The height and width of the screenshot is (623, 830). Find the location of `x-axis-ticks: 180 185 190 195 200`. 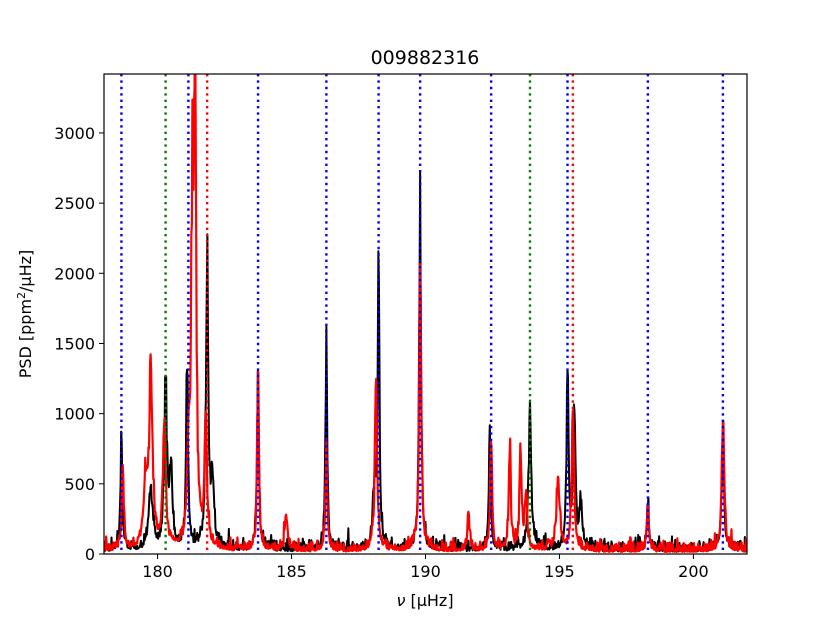

x-axis-ticks: 180 185 190 195 200 is located at coordinates (425, 567).